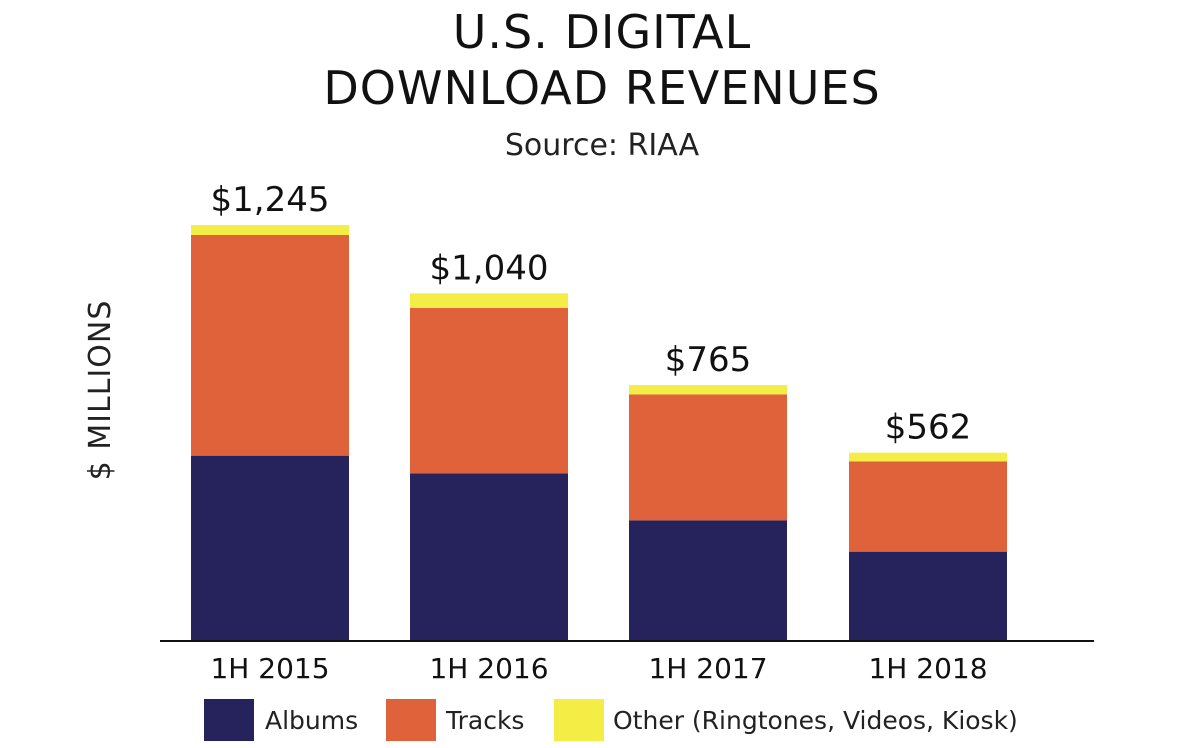 The image size is (1204, 748). What do you see at coordinates (928, 506) in the screenshot?
I see `bar-tracks-1h-2018` at bounding box center [928, 506].